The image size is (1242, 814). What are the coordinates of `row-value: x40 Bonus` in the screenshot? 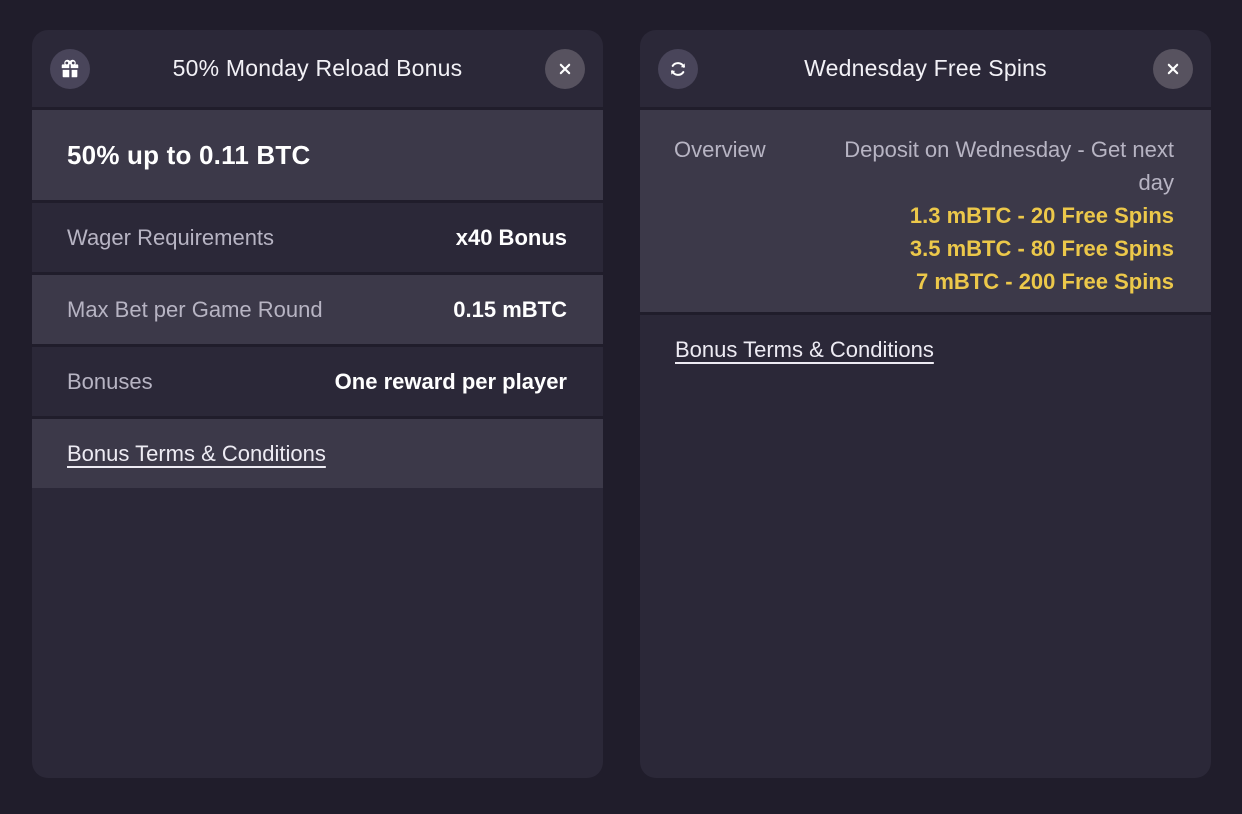 It's located at (511, 237).